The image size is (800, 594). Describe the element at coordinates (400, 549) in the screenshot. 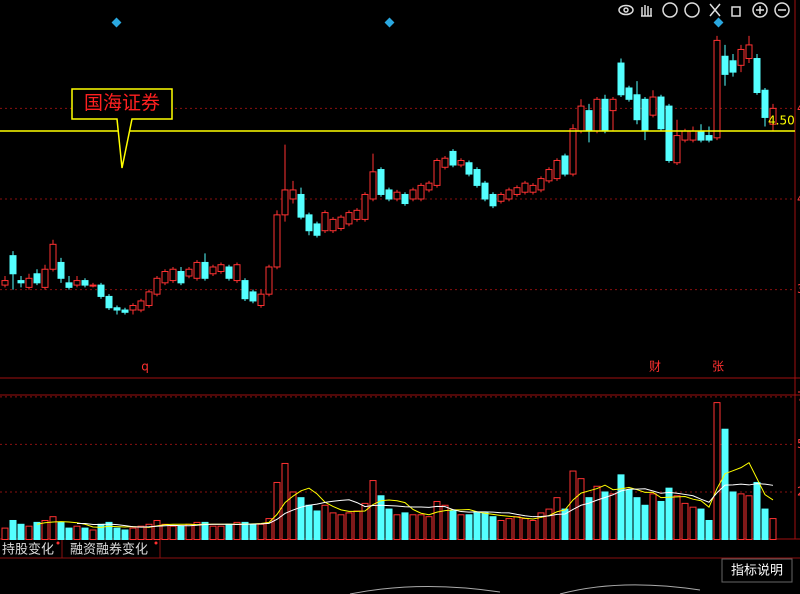

I see `tab-bar` at that location.